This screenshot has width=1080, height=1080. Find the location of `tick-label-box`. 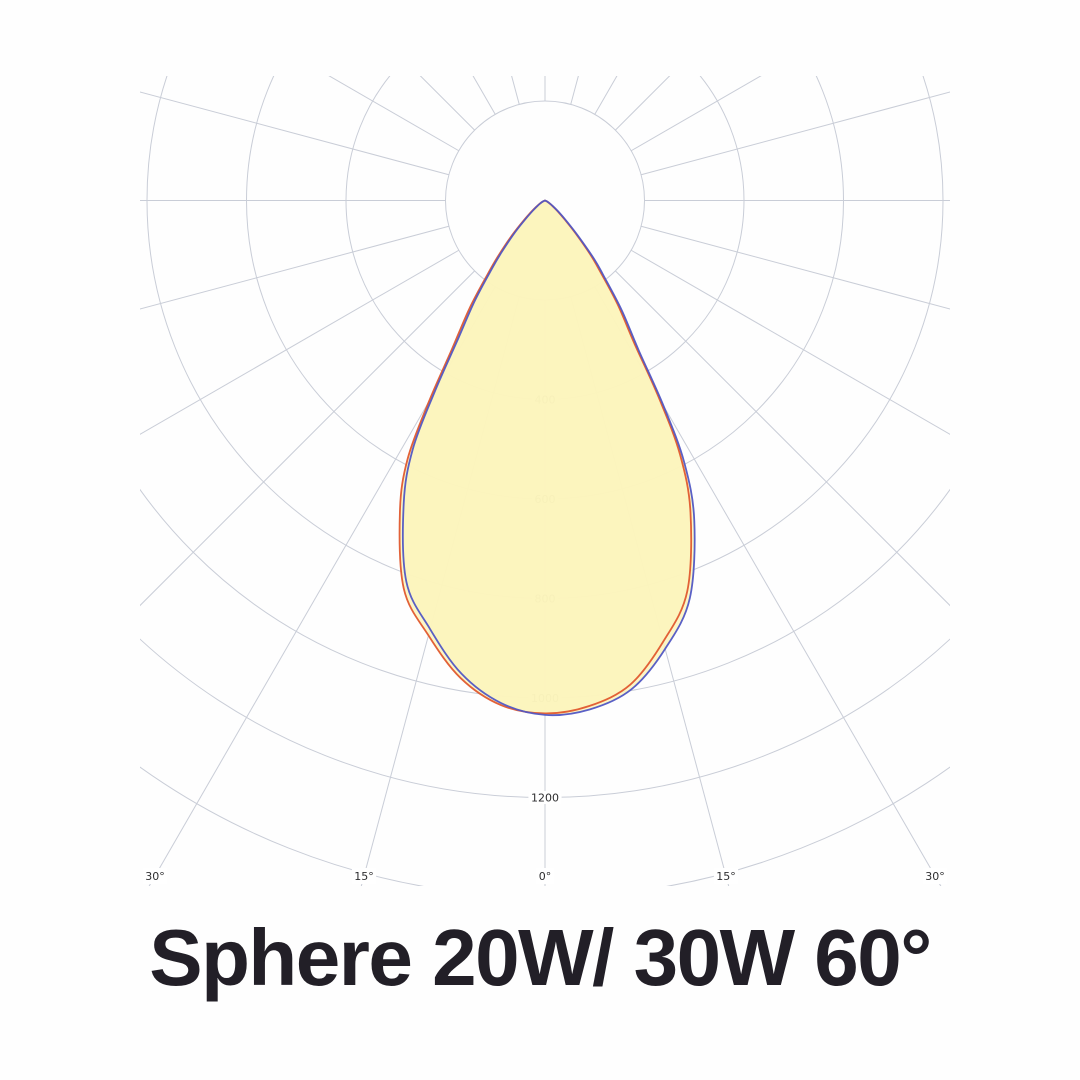

tick-label-box is located at coordinates (545, 797).